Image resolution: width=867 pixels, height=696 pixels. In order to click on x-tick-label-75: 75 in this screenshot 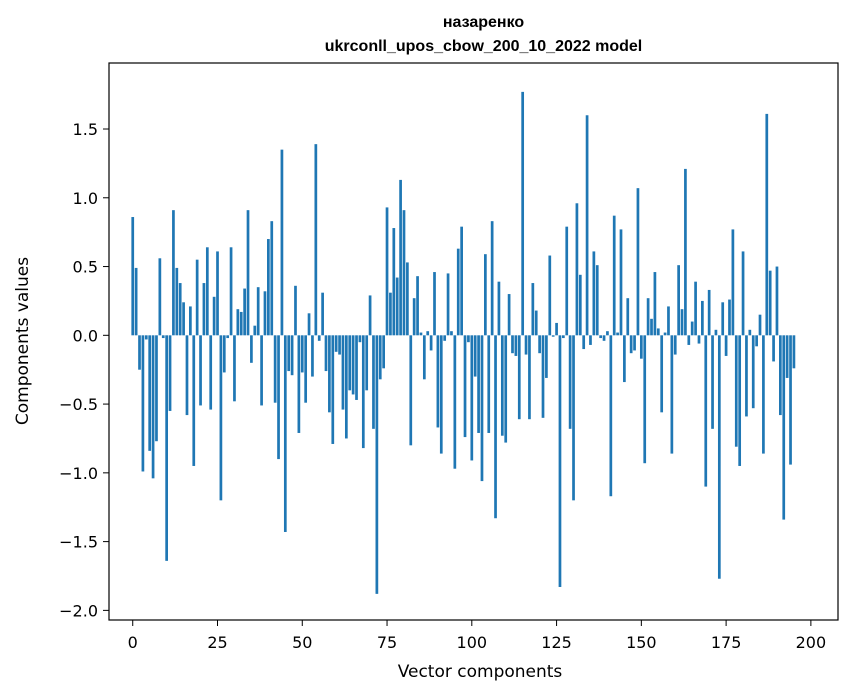, I will do `click(387, 642)`.